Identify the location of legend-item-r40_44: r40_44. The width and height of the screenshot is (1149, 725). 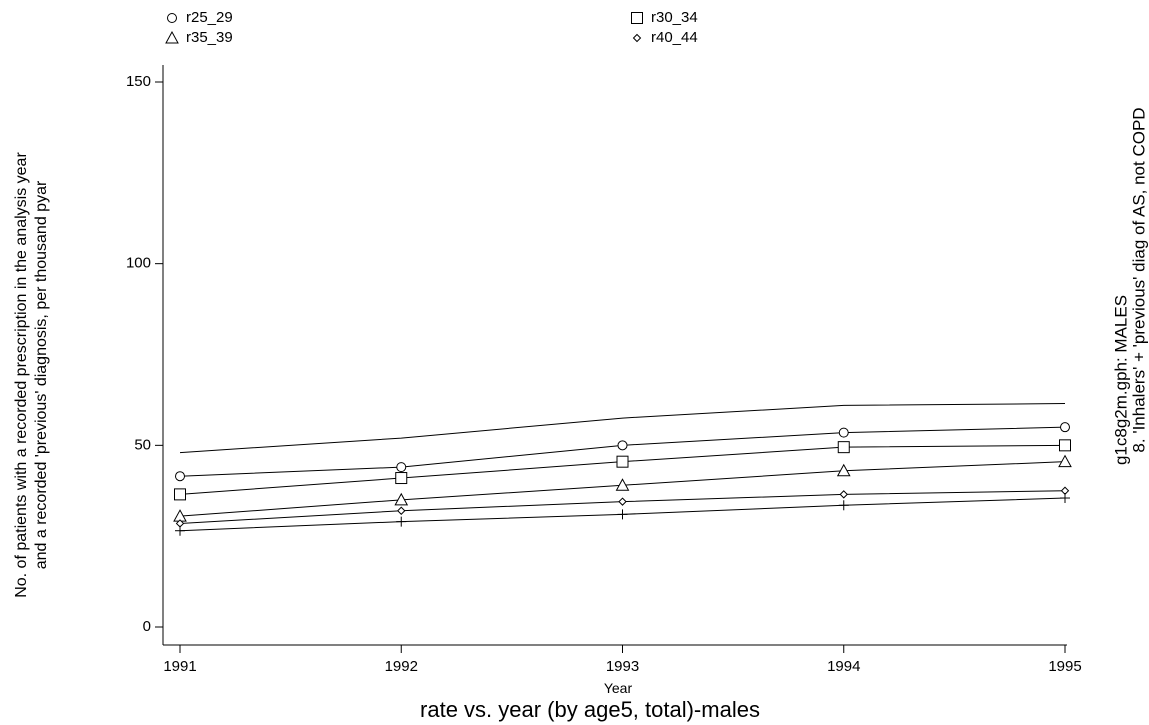
(665, 37).